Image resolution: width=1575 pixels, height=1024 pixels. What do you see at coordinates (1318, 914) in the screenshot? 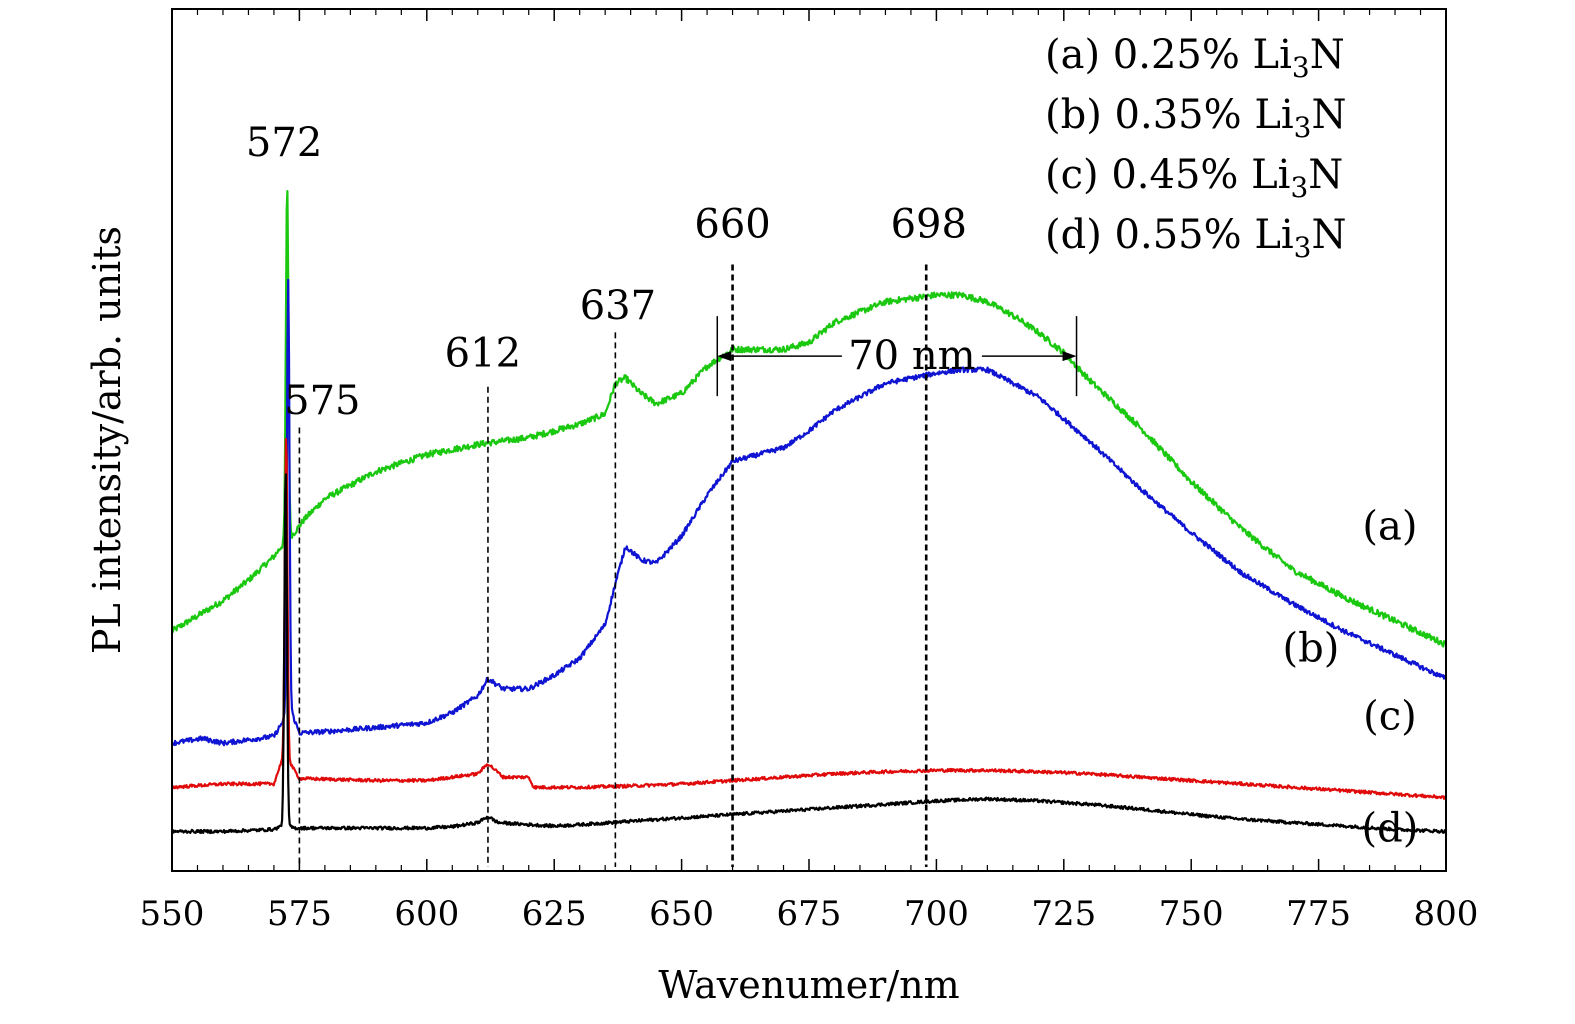
I see `x-tick-label: 775` at bounding box center [1318, 914].